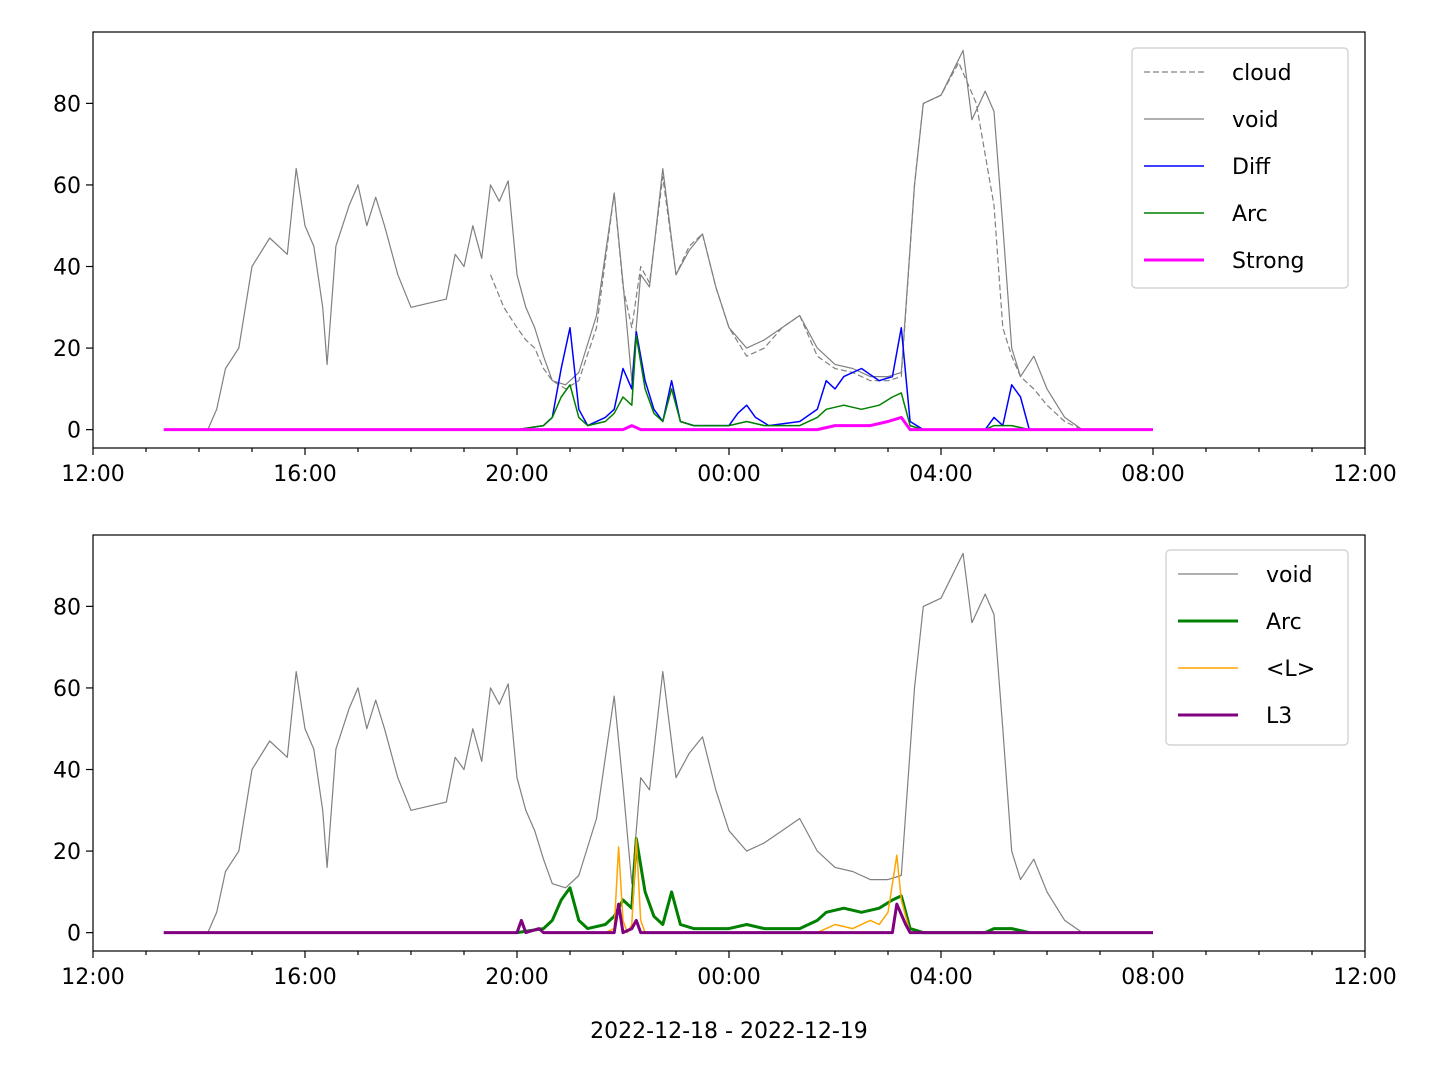 The image size is (1440, 1080). What do you see at coordinates (1290, 669) in the screenshot?
I see `legend-label-l: <L>` at bounding box center [1290, 669].